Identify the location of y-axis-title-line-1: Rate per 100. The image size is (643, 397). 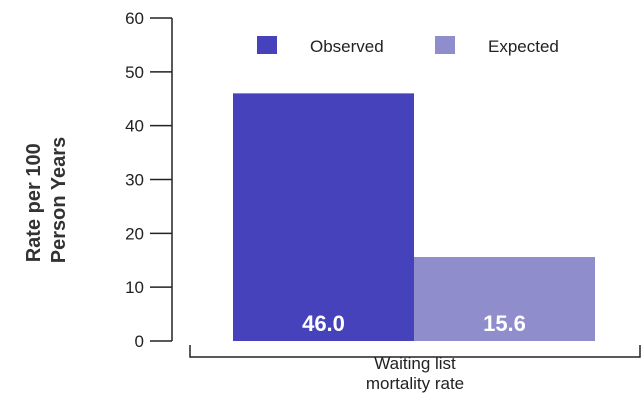
(34, 202).